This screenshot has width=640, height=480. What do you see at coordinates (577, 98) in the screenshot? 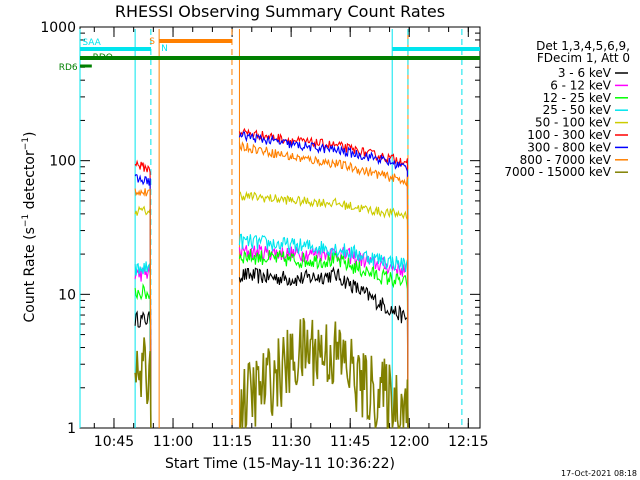
I see `legend-entry: 12 - 25 keV` at bounding box center [577, 98].